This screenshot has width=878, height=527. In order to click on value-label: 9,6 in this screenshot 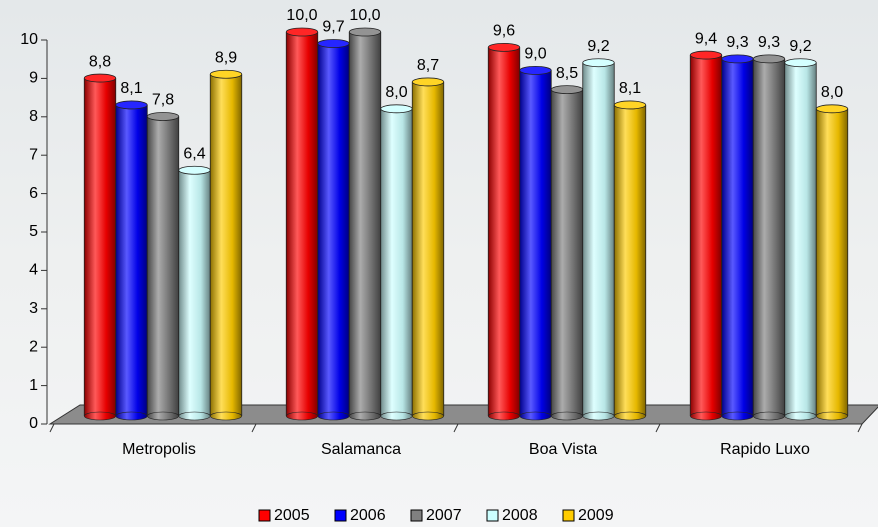, I will do `click(504, 31)`.